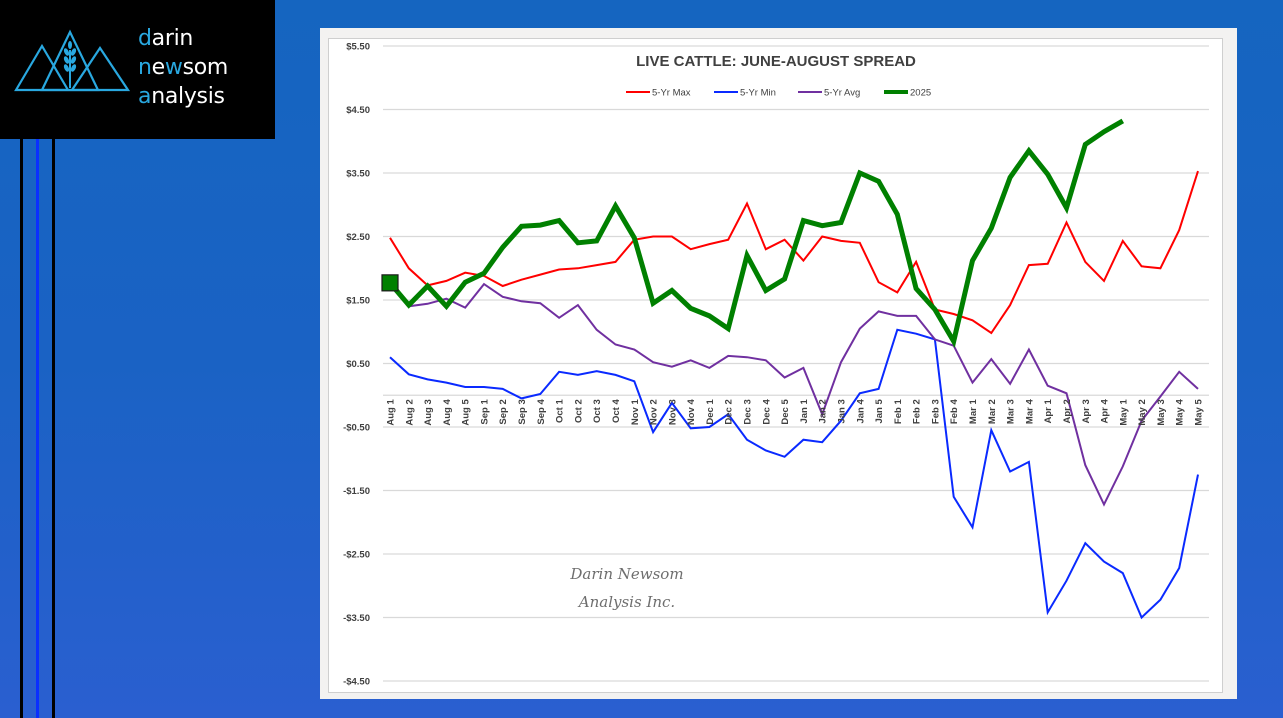  What do you see at coordinates (626, 602) in the screenshot?
I see `watermark-line-2: Analysis Inc.` at bounding box center [626, 602].